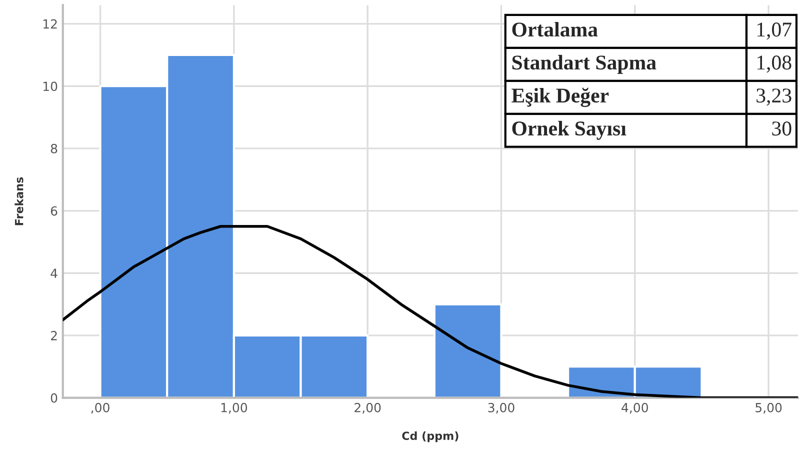 This screenshot has width=806, height=462. What do you see at coordinates (635, 408) in the screenshot?
I see `x-tick-label: 4,00` at bounding box center [635, 408].